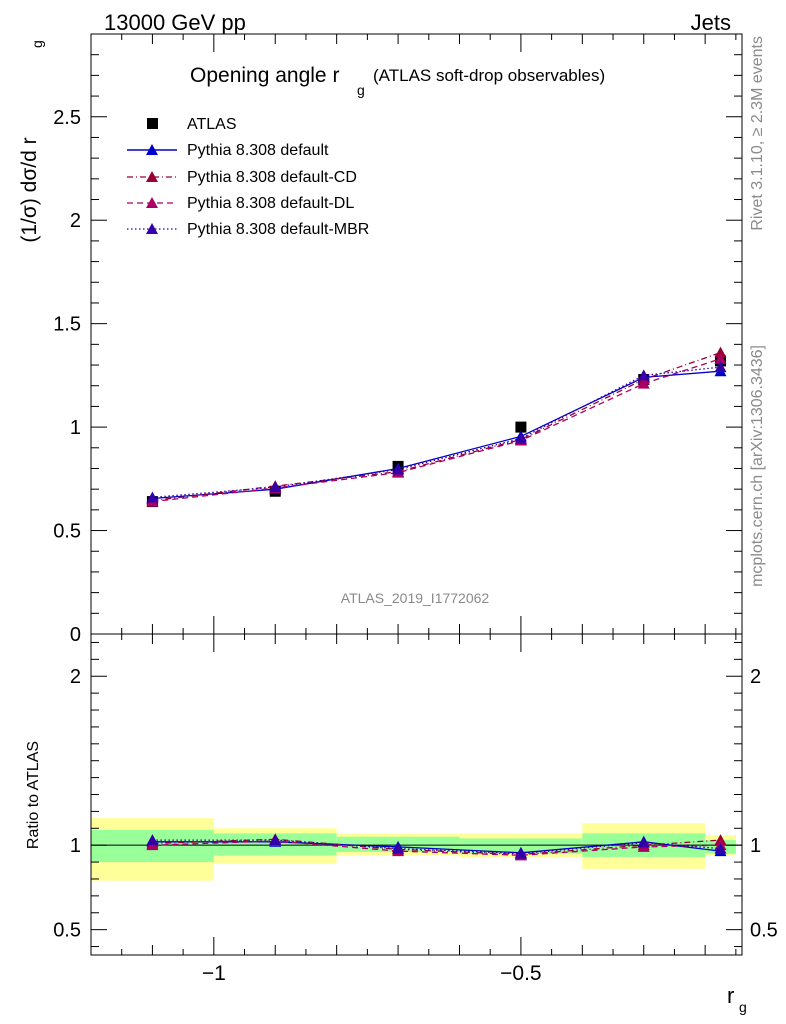  What do you see at coordinates (764, 931) in the screenshot?
I see `ratio-y-tick-label-right: 0.5` at bounding box center [764, 931].